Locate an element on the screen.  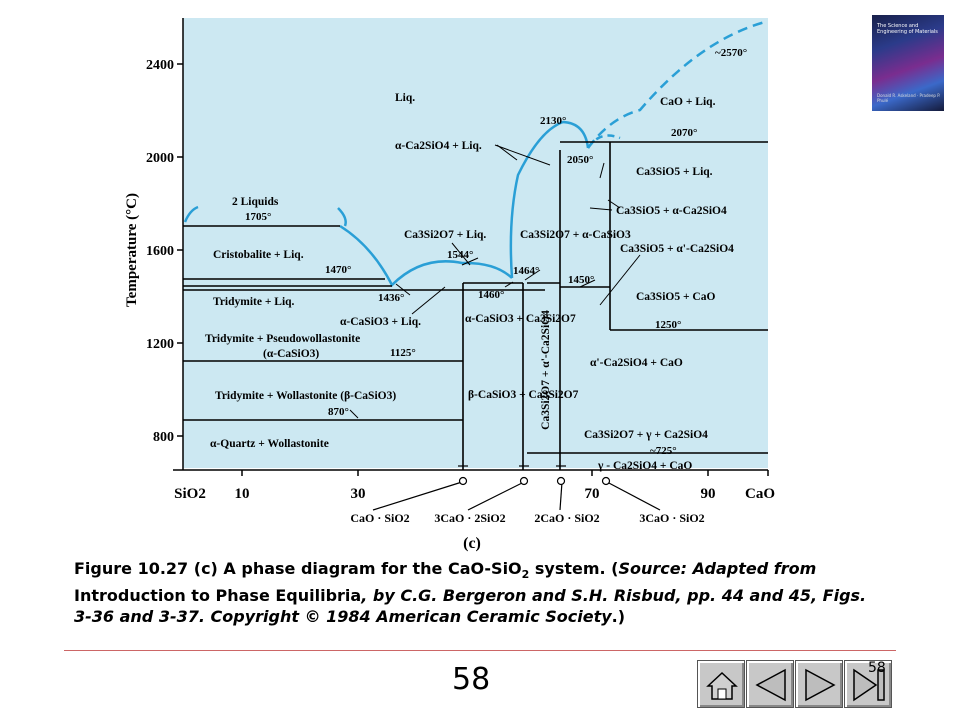
y-tick-1200: 1200 is located at coordinates (160, 344).